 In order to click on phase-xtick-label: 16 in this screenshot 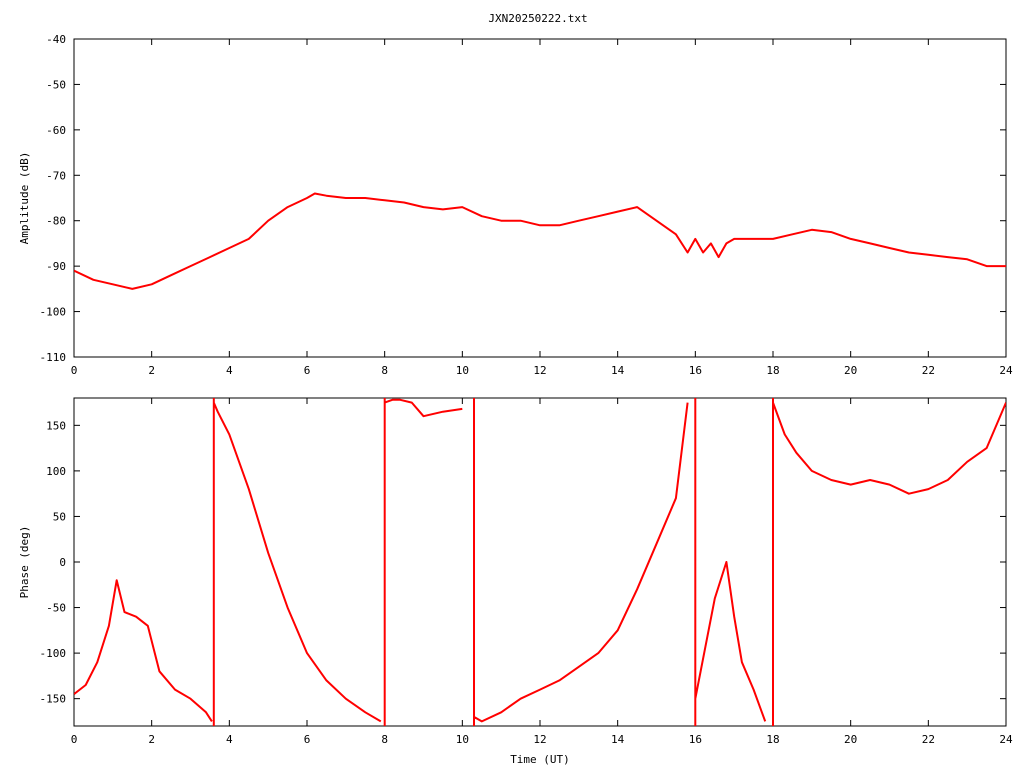, I will do `click(695, 739)`.